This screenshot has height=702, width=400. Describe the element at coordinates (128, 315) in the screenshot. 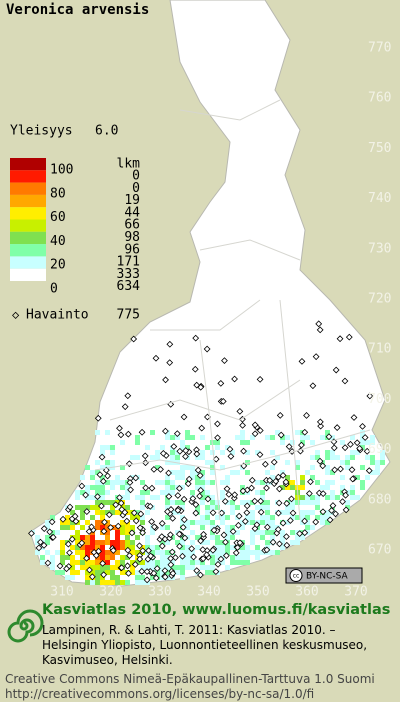

I see `observation-count: 775` at that location.